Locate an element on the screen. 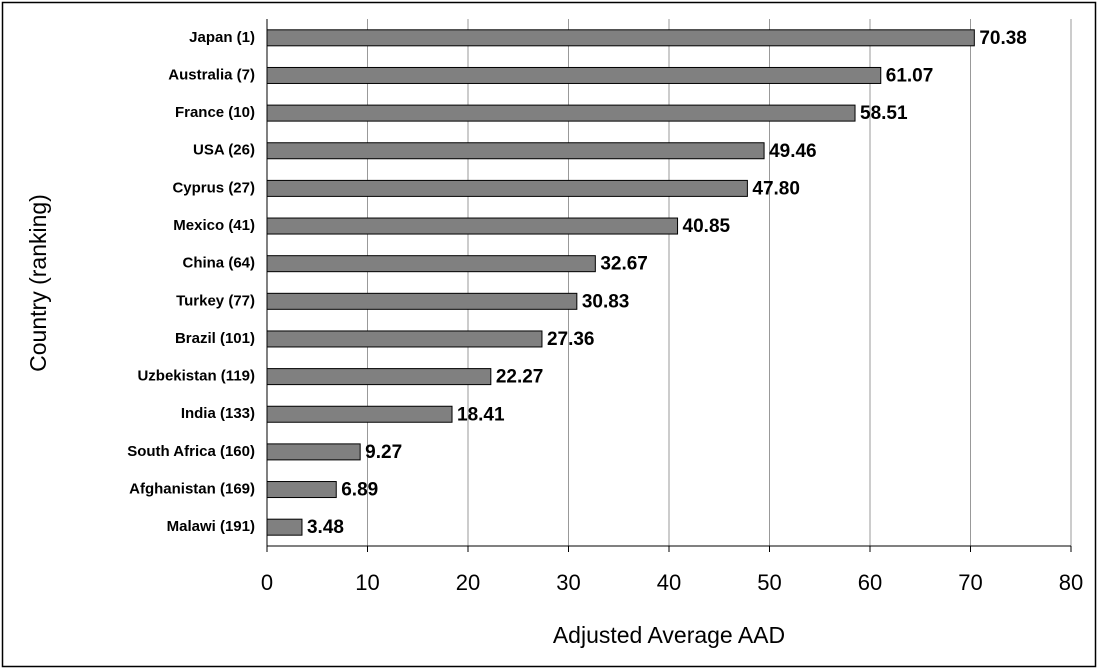 The width and height of the screenshot is (1099, 670). y-tick-label: Malawi (191) is located at coordinates (211, 526).